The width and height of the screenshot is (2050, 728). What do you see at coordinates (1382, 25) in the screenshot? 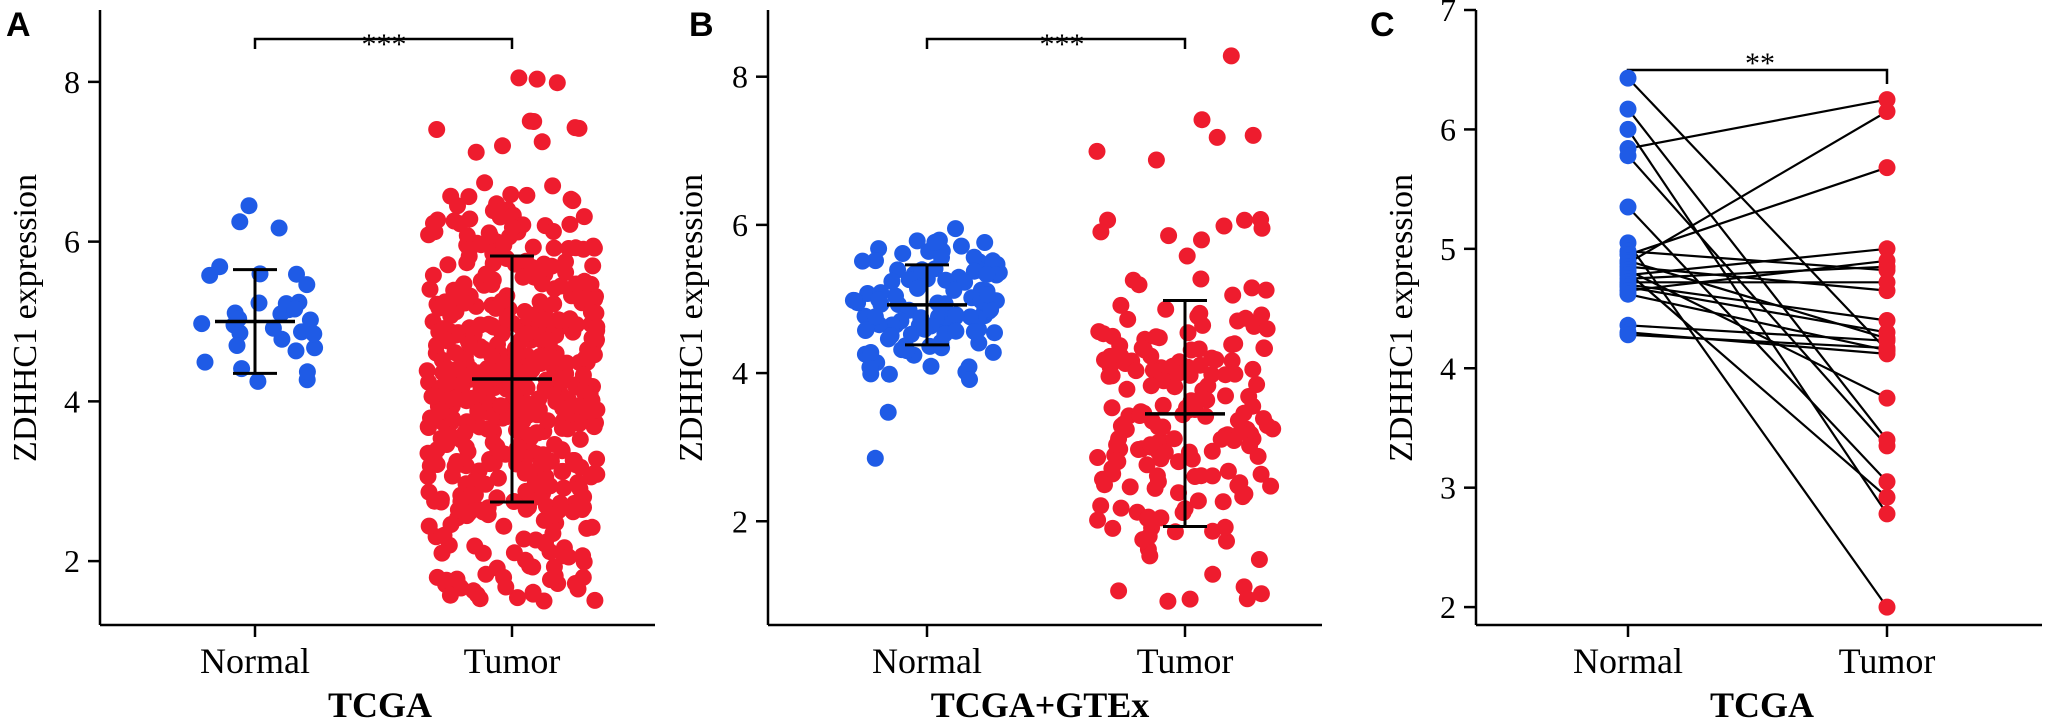
I see `panel-letter-c: C` at bounding box center [1382, 25].